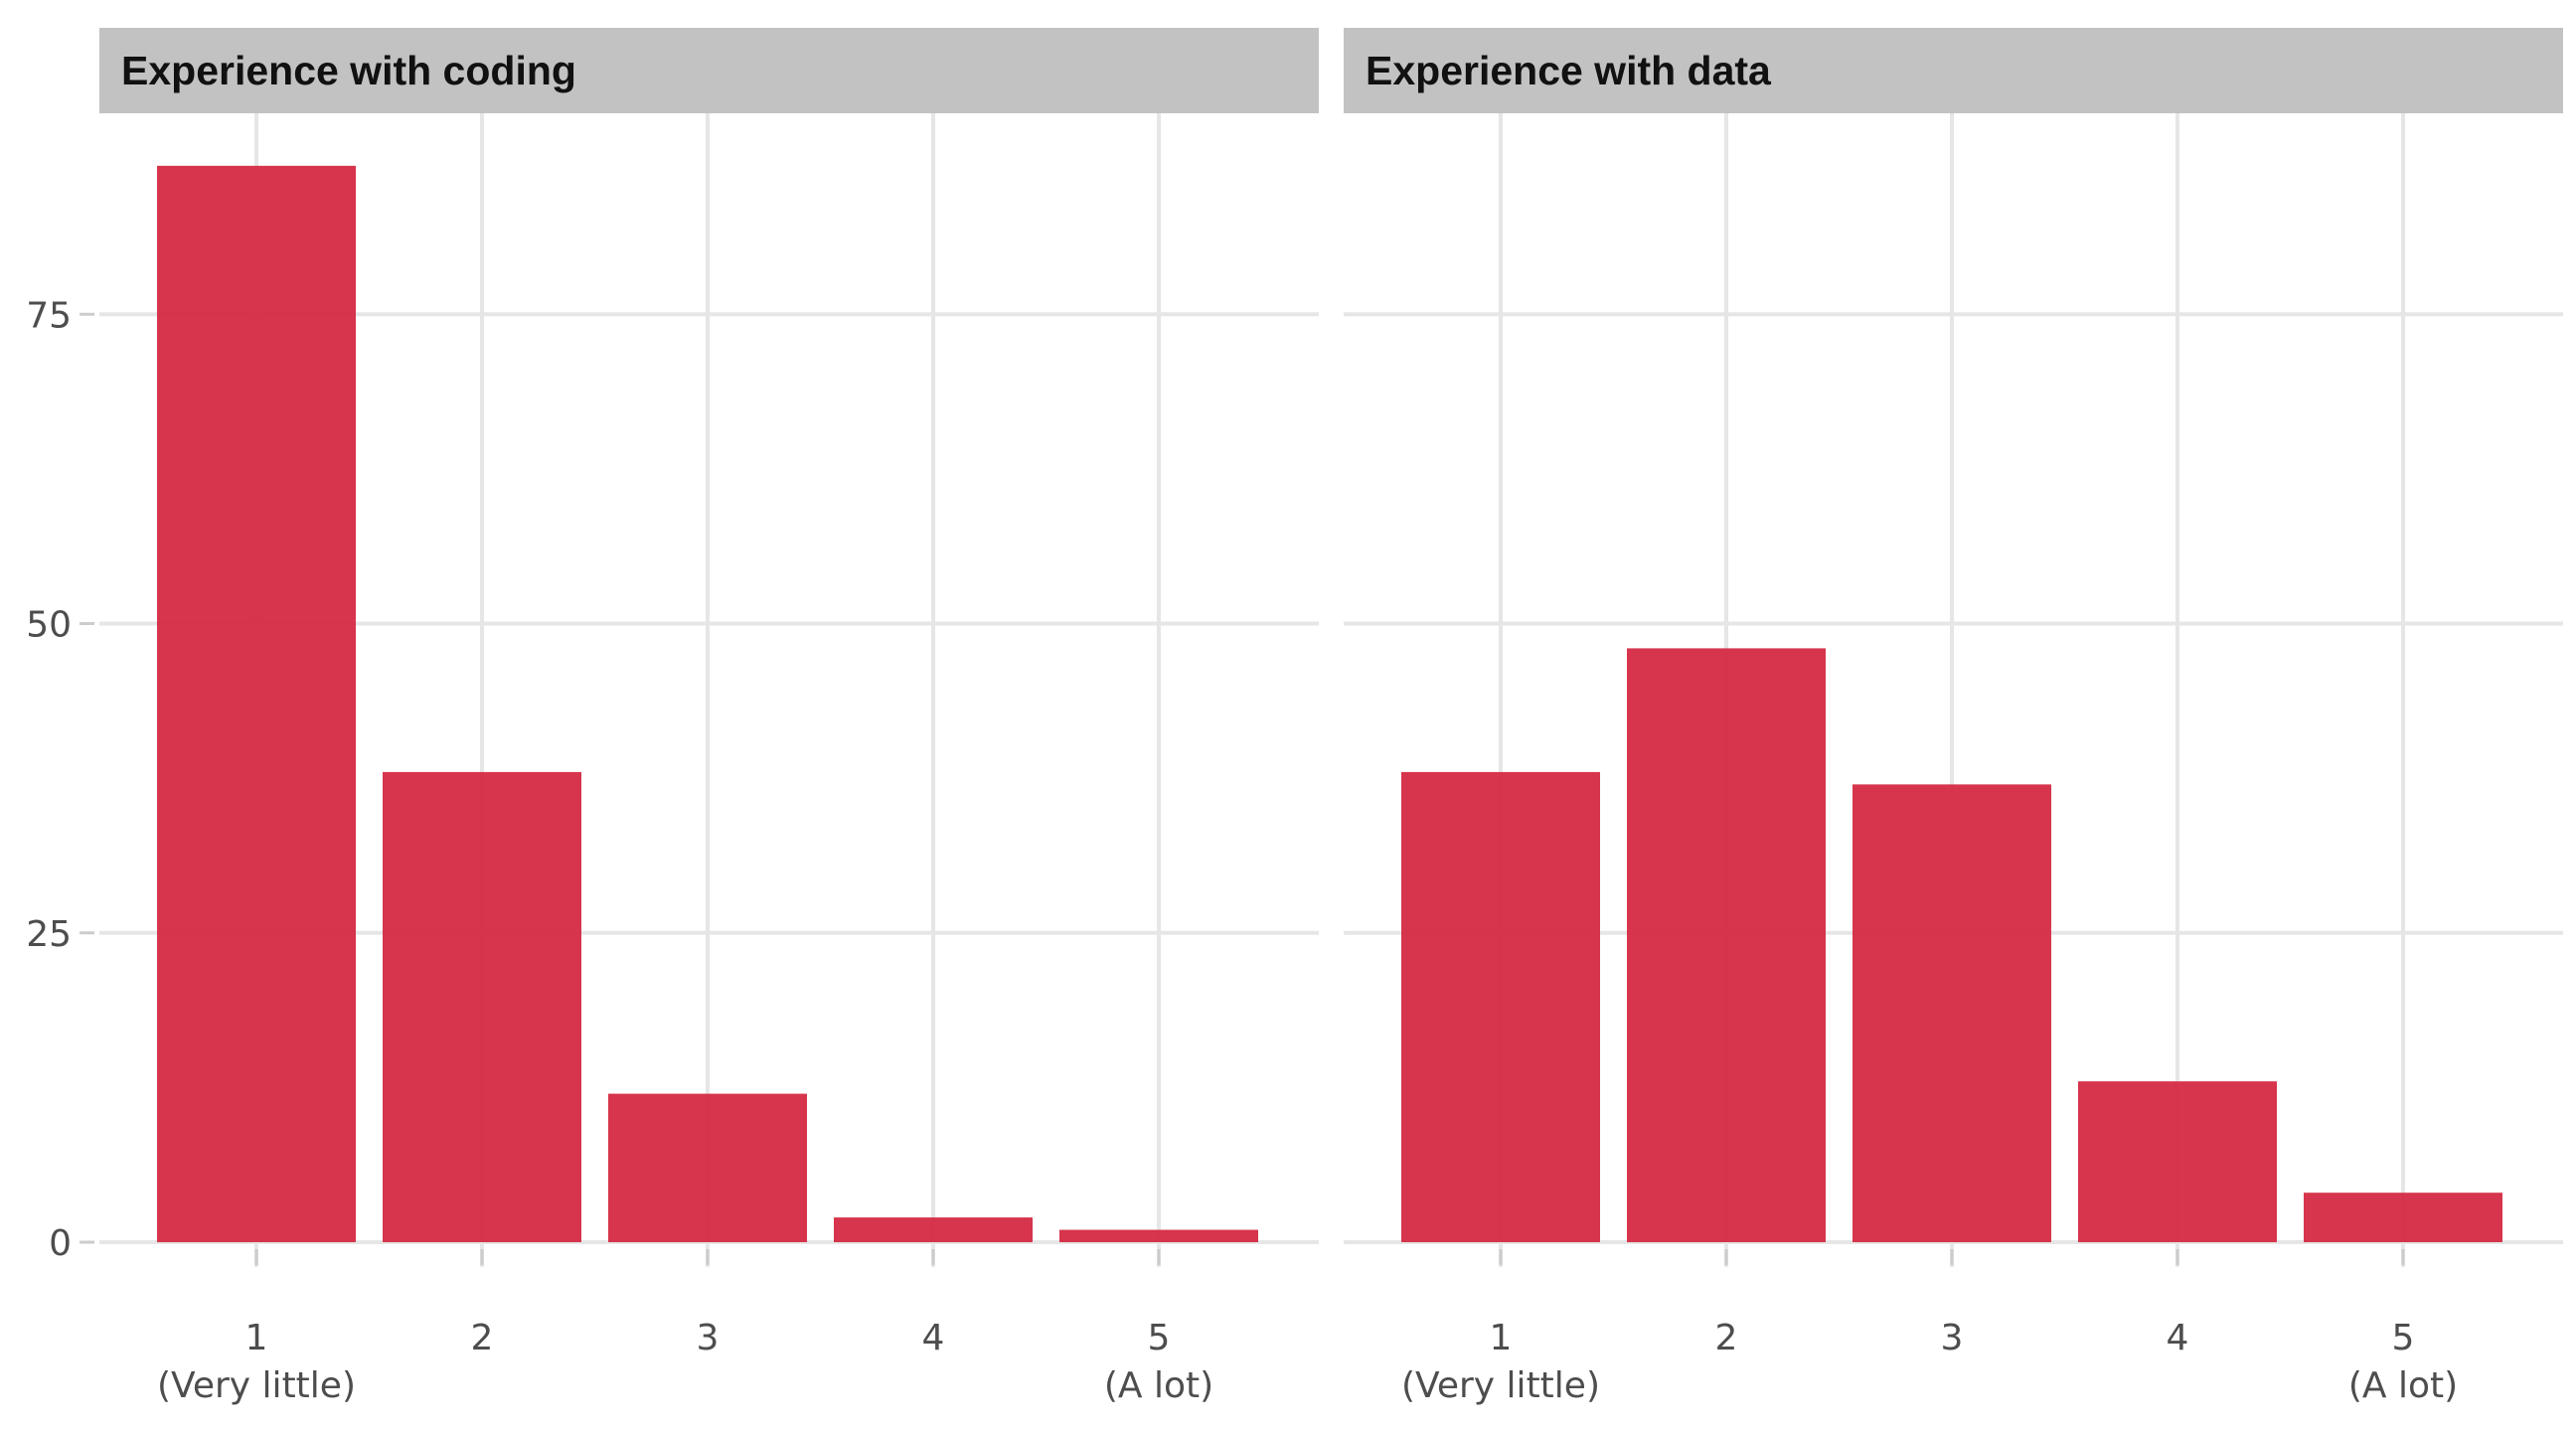 The width and height of the screenshot is (2576, 1431). I want to click on y-tick-label: 50, so click(49, 625).